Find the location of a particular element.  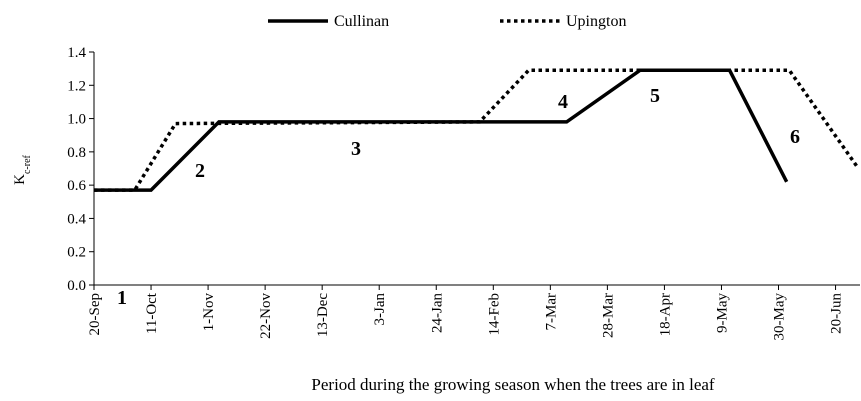

x-tick-label: 28-Mar is located at coordinates (608, 315).